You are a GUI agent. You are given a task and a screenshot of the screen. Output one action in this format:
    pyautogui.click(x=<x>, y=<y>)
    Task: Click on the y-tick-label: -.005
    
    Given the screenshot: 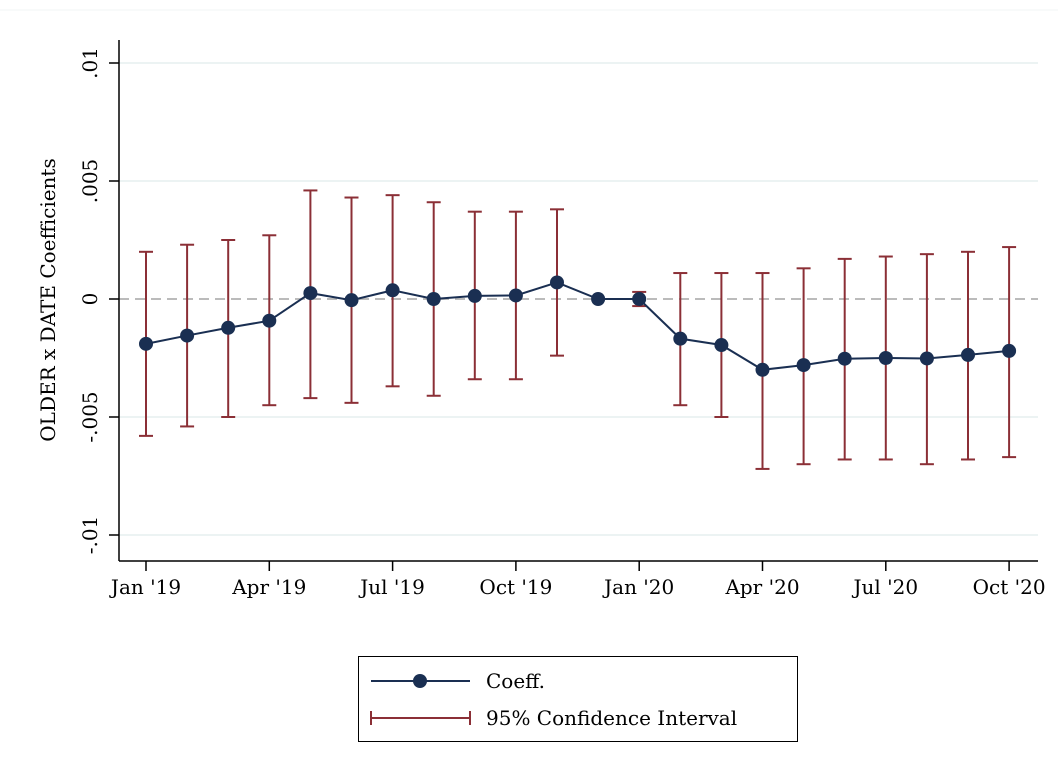 What is the action you would take?
    pyautogui.click(x=90, y=416)
    